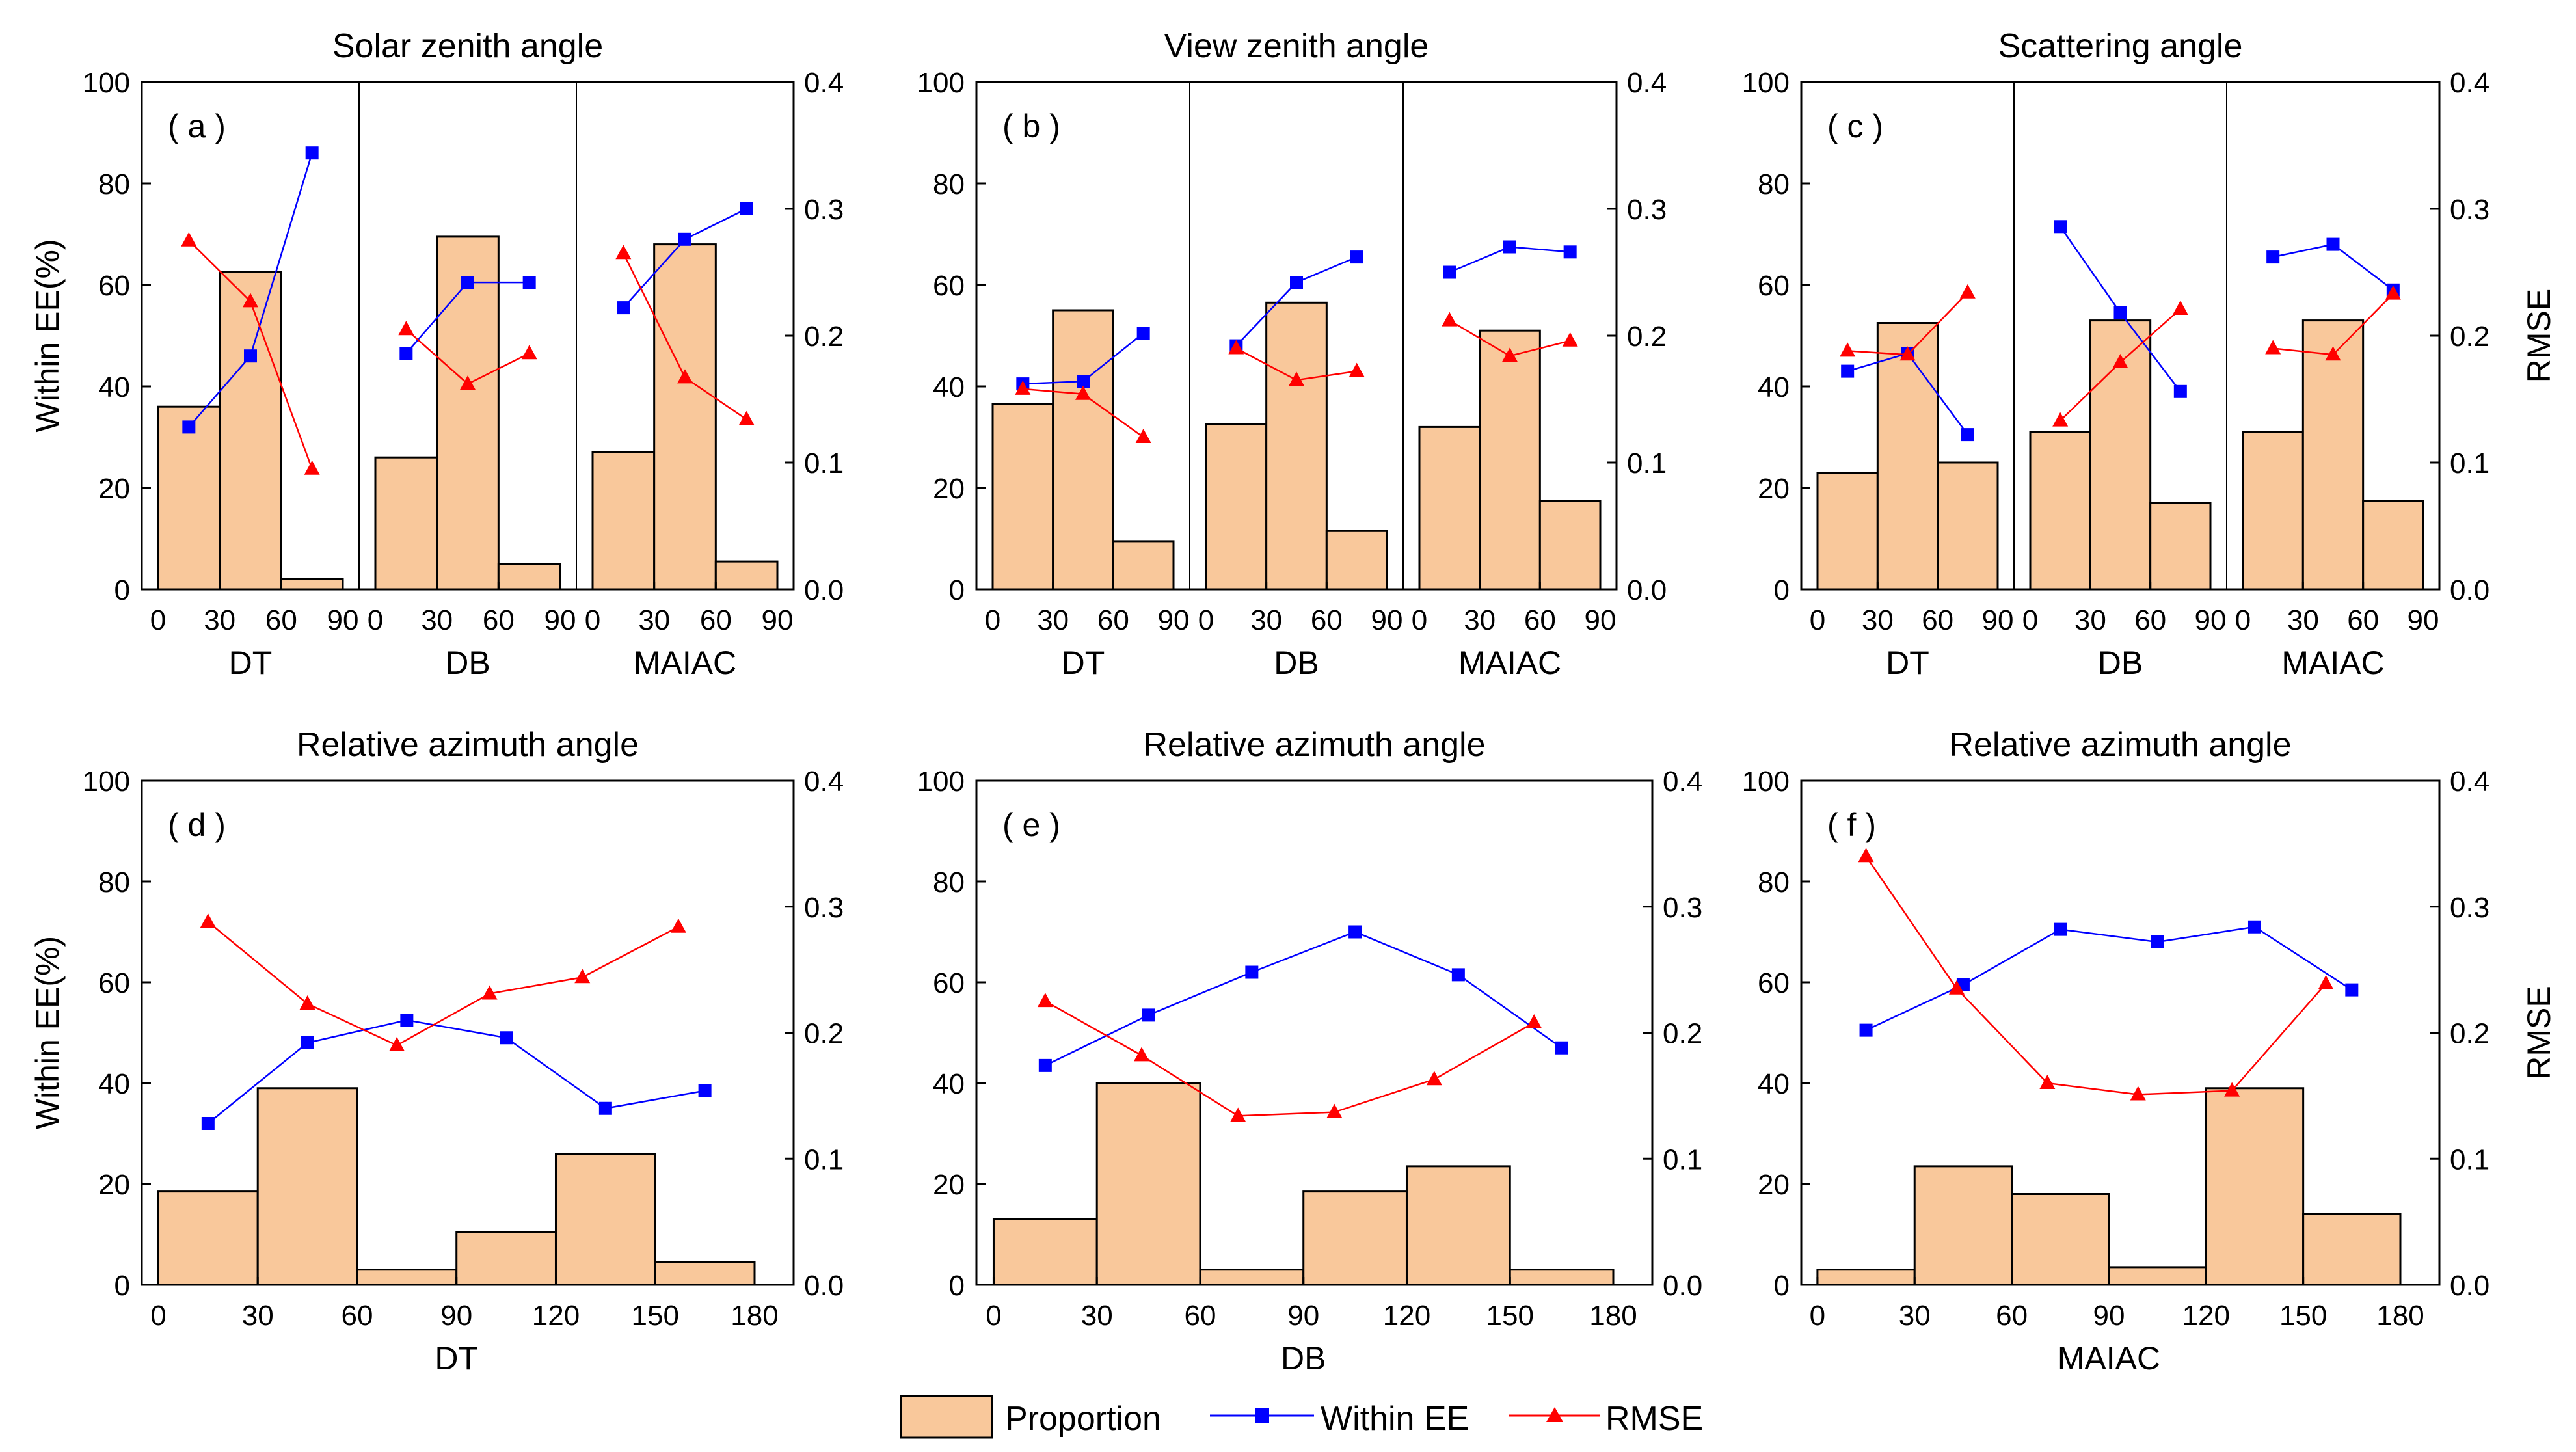 This screenshot has width=2576, height=1452. What do you see at coordinates (957, 1286) in the screenshot?
I see `y-left-tick-label: 0` at bounding box center [957, 1286].